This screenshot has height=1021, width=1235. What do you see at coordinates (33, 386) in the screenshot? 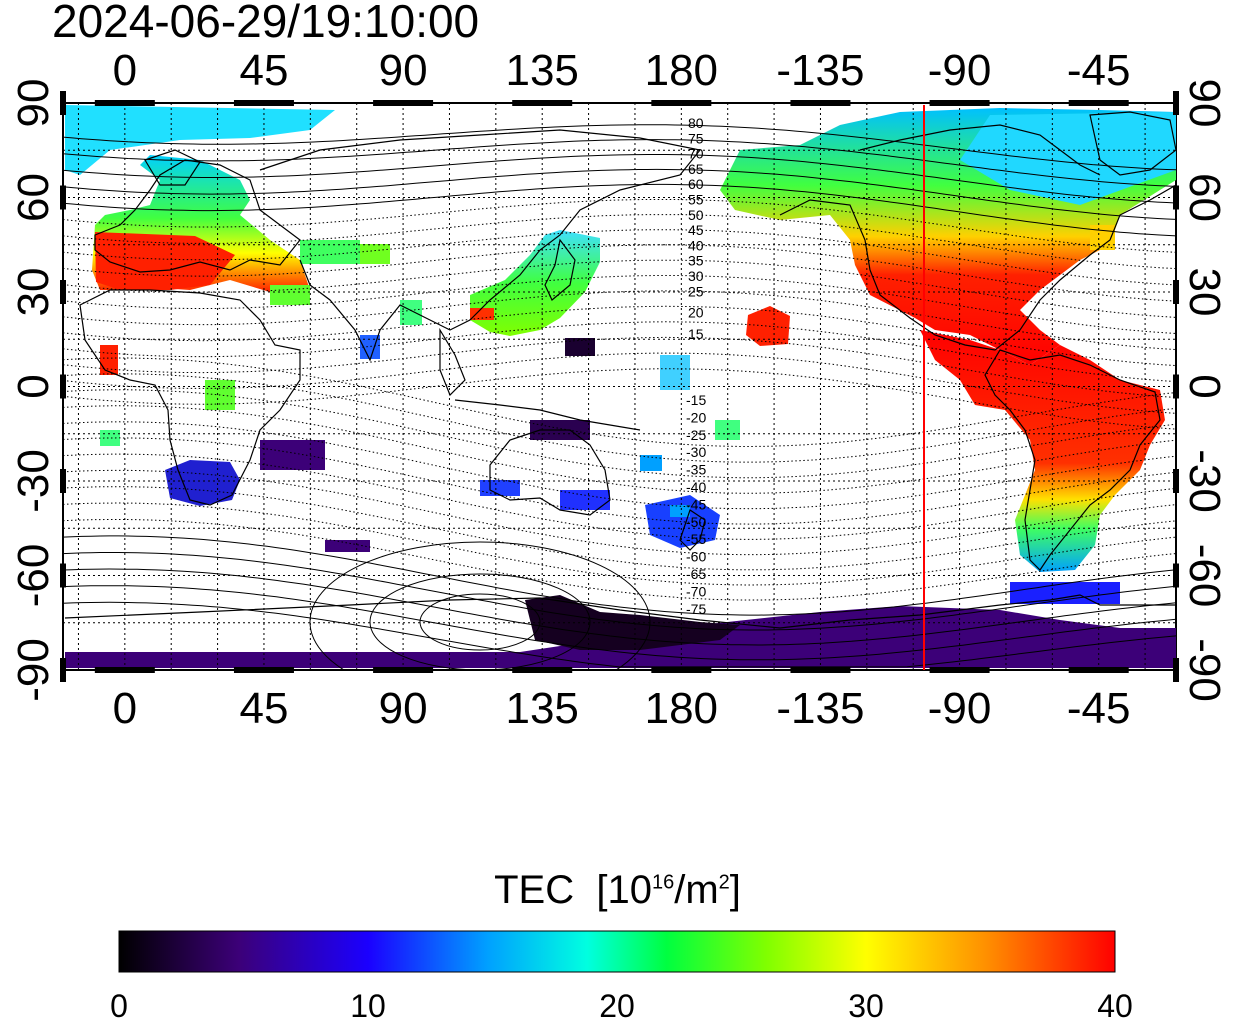
I see `left-axis-tick-label: 0` at bounding box center [33, 386].